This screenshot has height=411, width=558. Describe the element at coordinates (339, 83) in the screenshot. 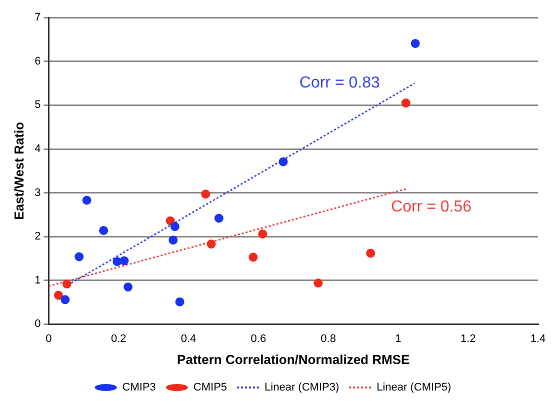

I see `annotation: Corr = 0.83` at that location.